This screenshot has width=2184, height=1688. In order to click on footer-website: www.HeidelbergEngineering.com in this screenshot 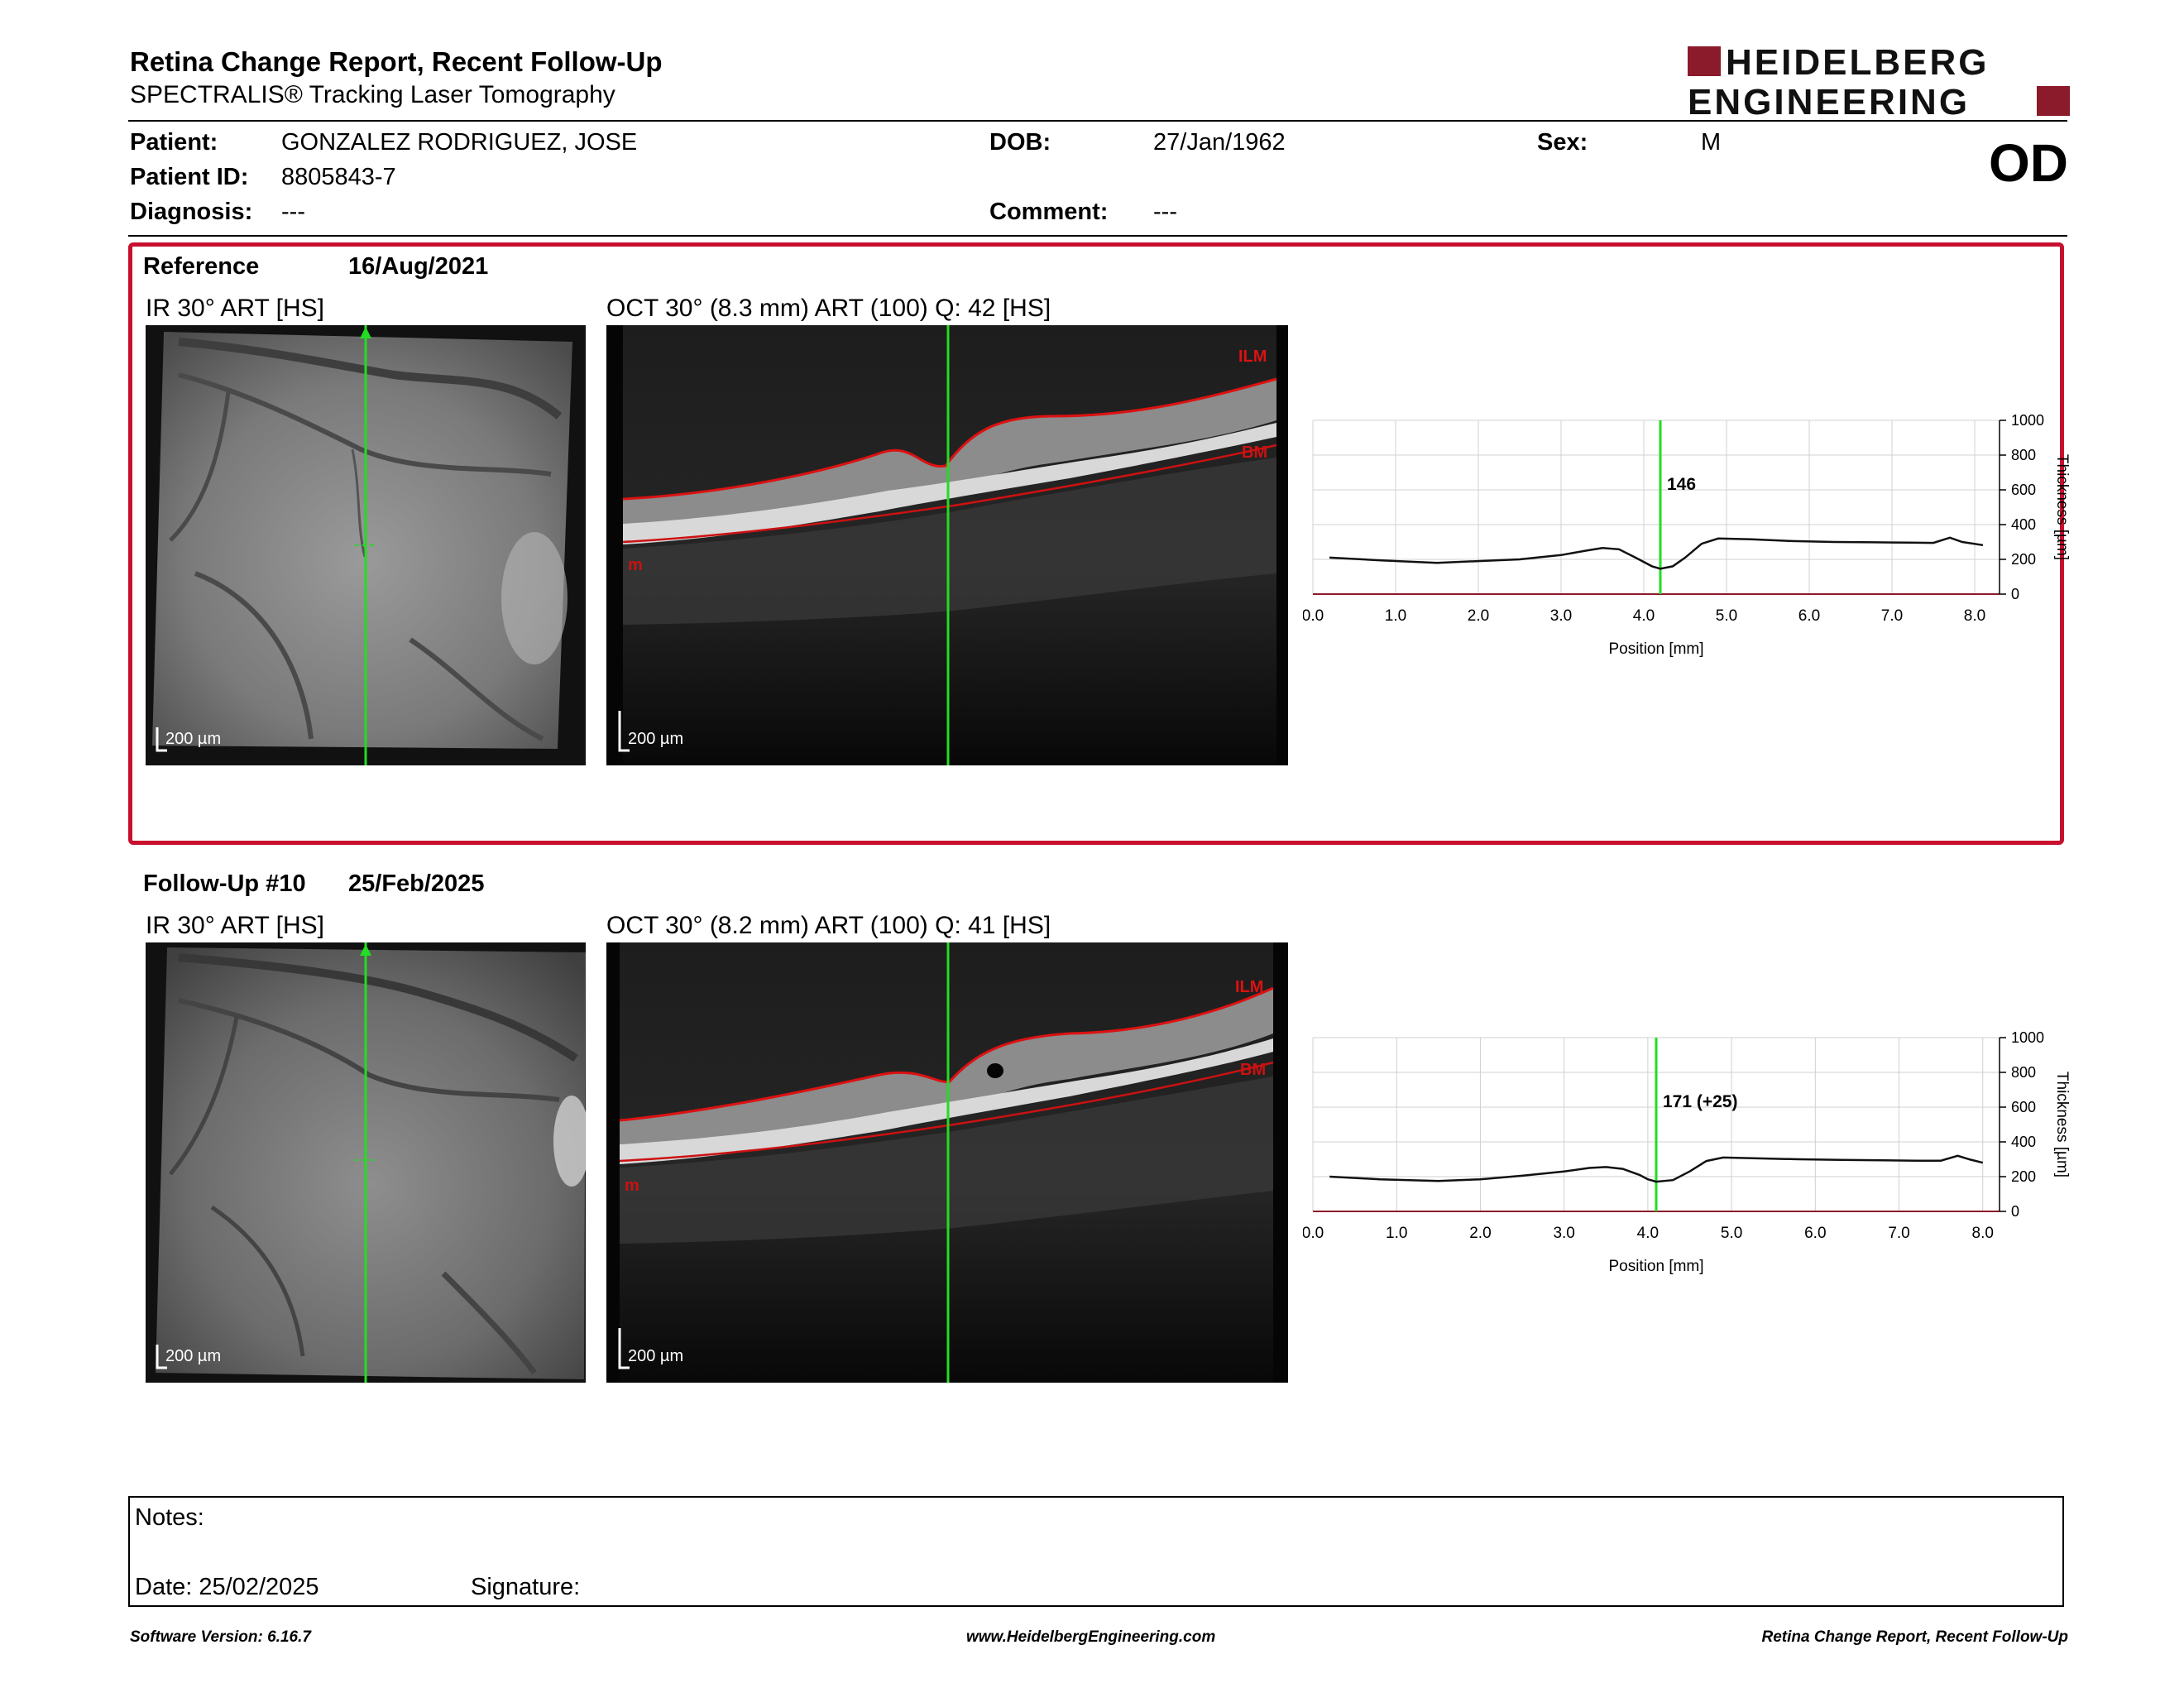, I will do `click(1091, 1637)`.